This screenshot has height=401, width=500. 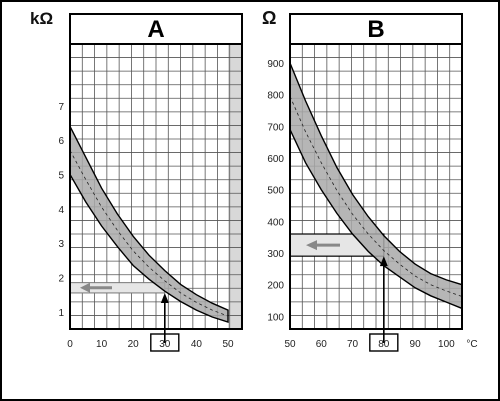 What do you see at coordinates (275, 222) in the screenshot?
I see `y-tick-label: 400` at bounding box center [275, 222].